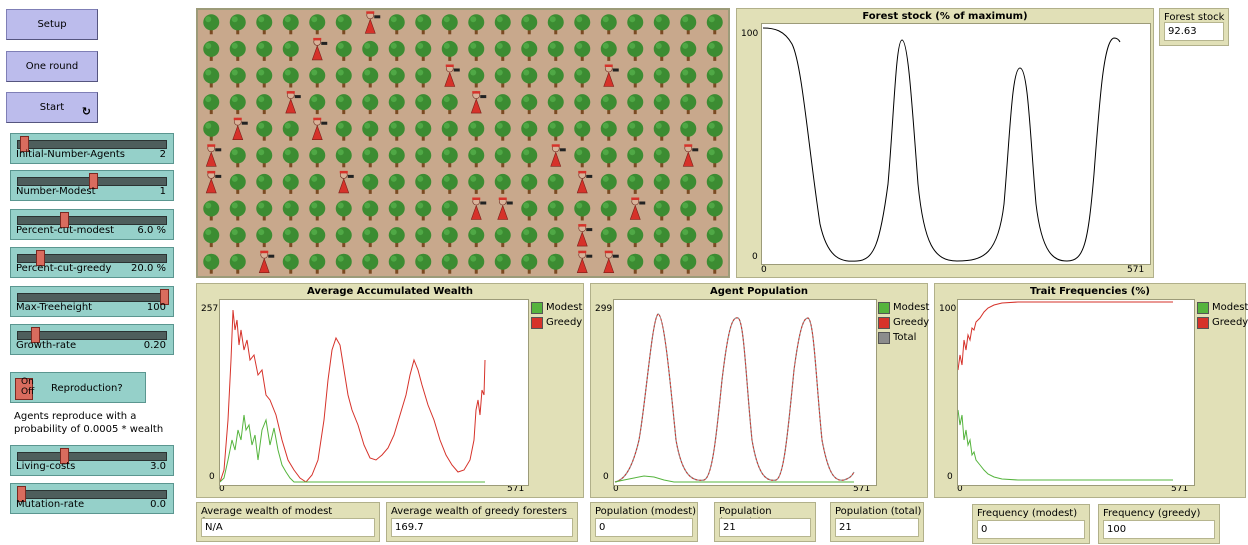  I want to click on one-round-button-label: One round, so click(52, 66).